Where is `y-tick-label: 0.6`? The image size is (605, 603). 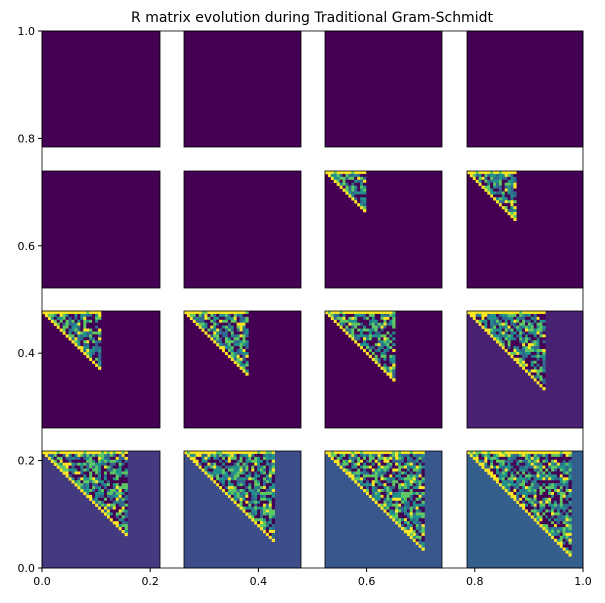 y-tick-label: 0.6 is located at coordinates (27, 246).